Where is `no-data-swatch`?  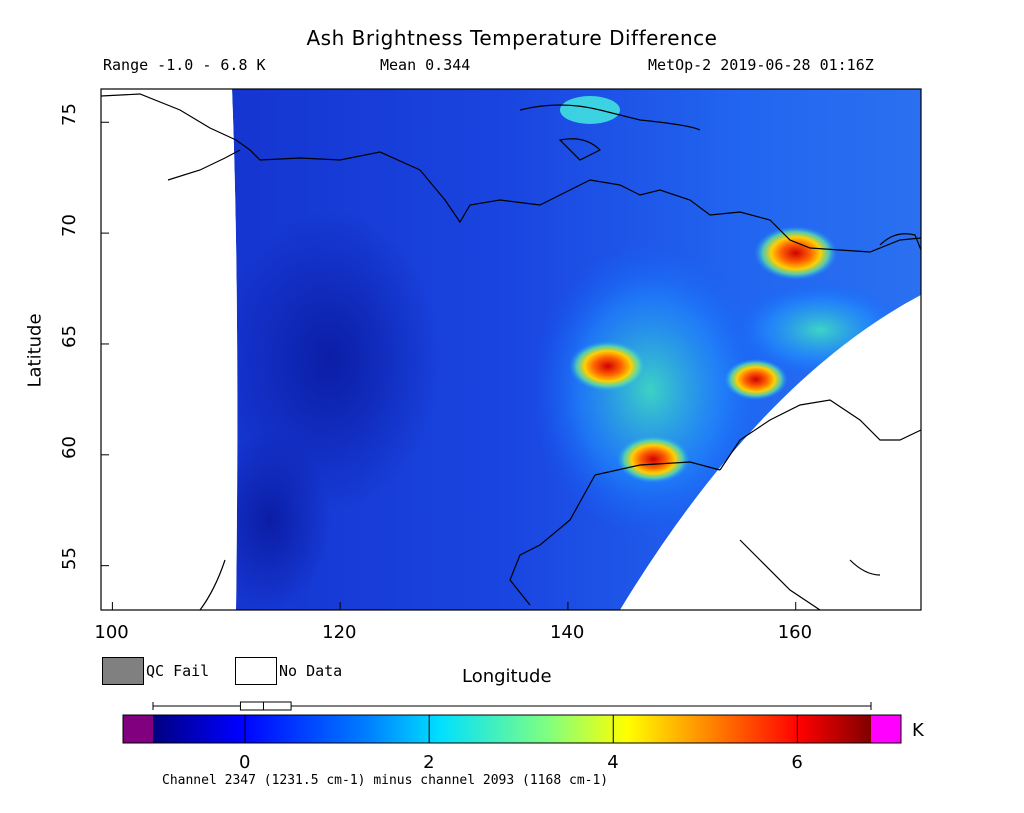 no-data-swatch is located at coordinates (256, 671).